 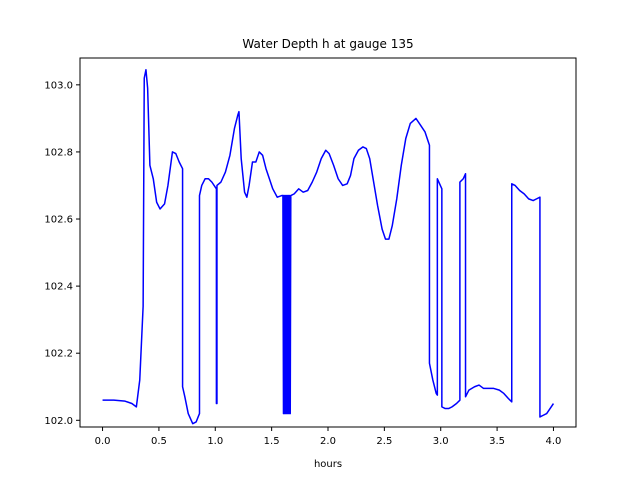 I want to click on chart-title: Water Depth h at gauge 135, so click(x=327, y=44).